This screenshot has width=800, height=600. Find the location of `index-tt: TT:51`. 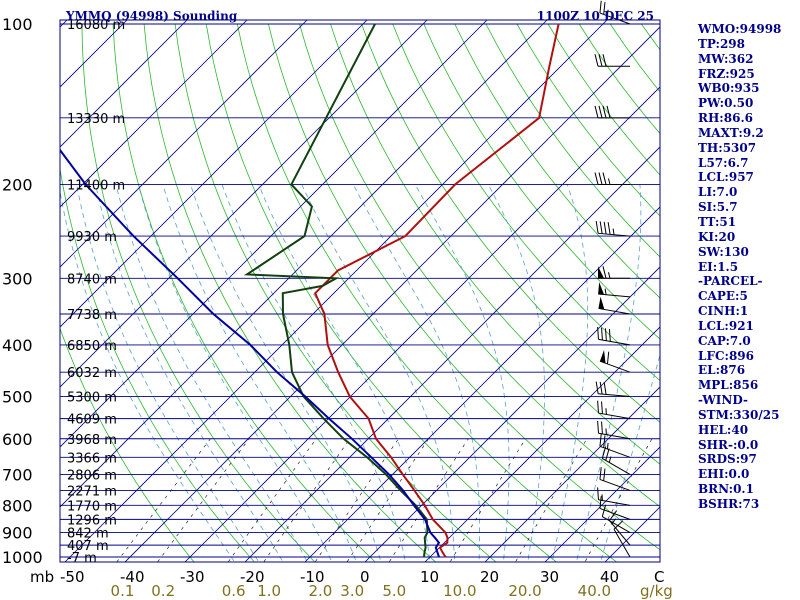

index-tt: TT:51 is located at coordinates (717, 221).